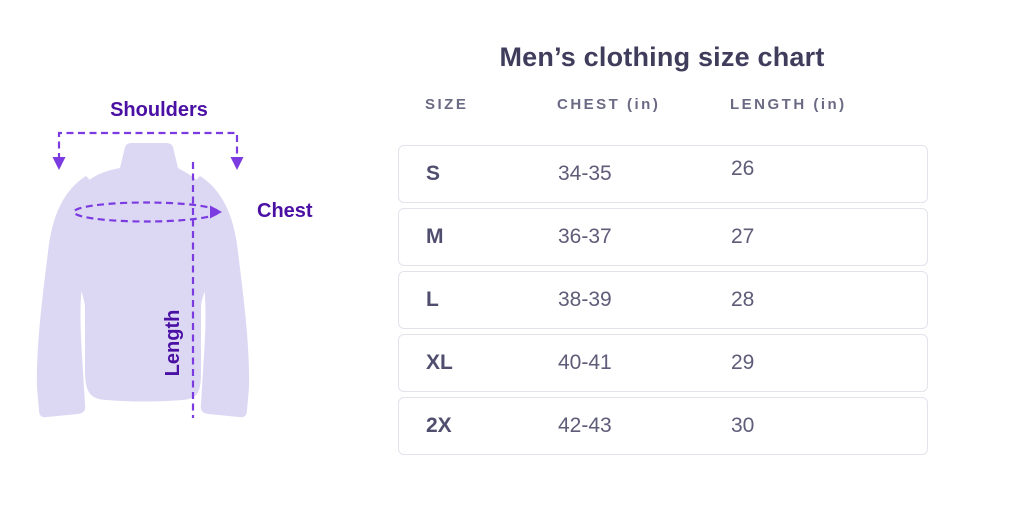 Image resolution: width=1024 pixels, height=514 pixels. I want to click on shirt-diagram, so click(143, 274).